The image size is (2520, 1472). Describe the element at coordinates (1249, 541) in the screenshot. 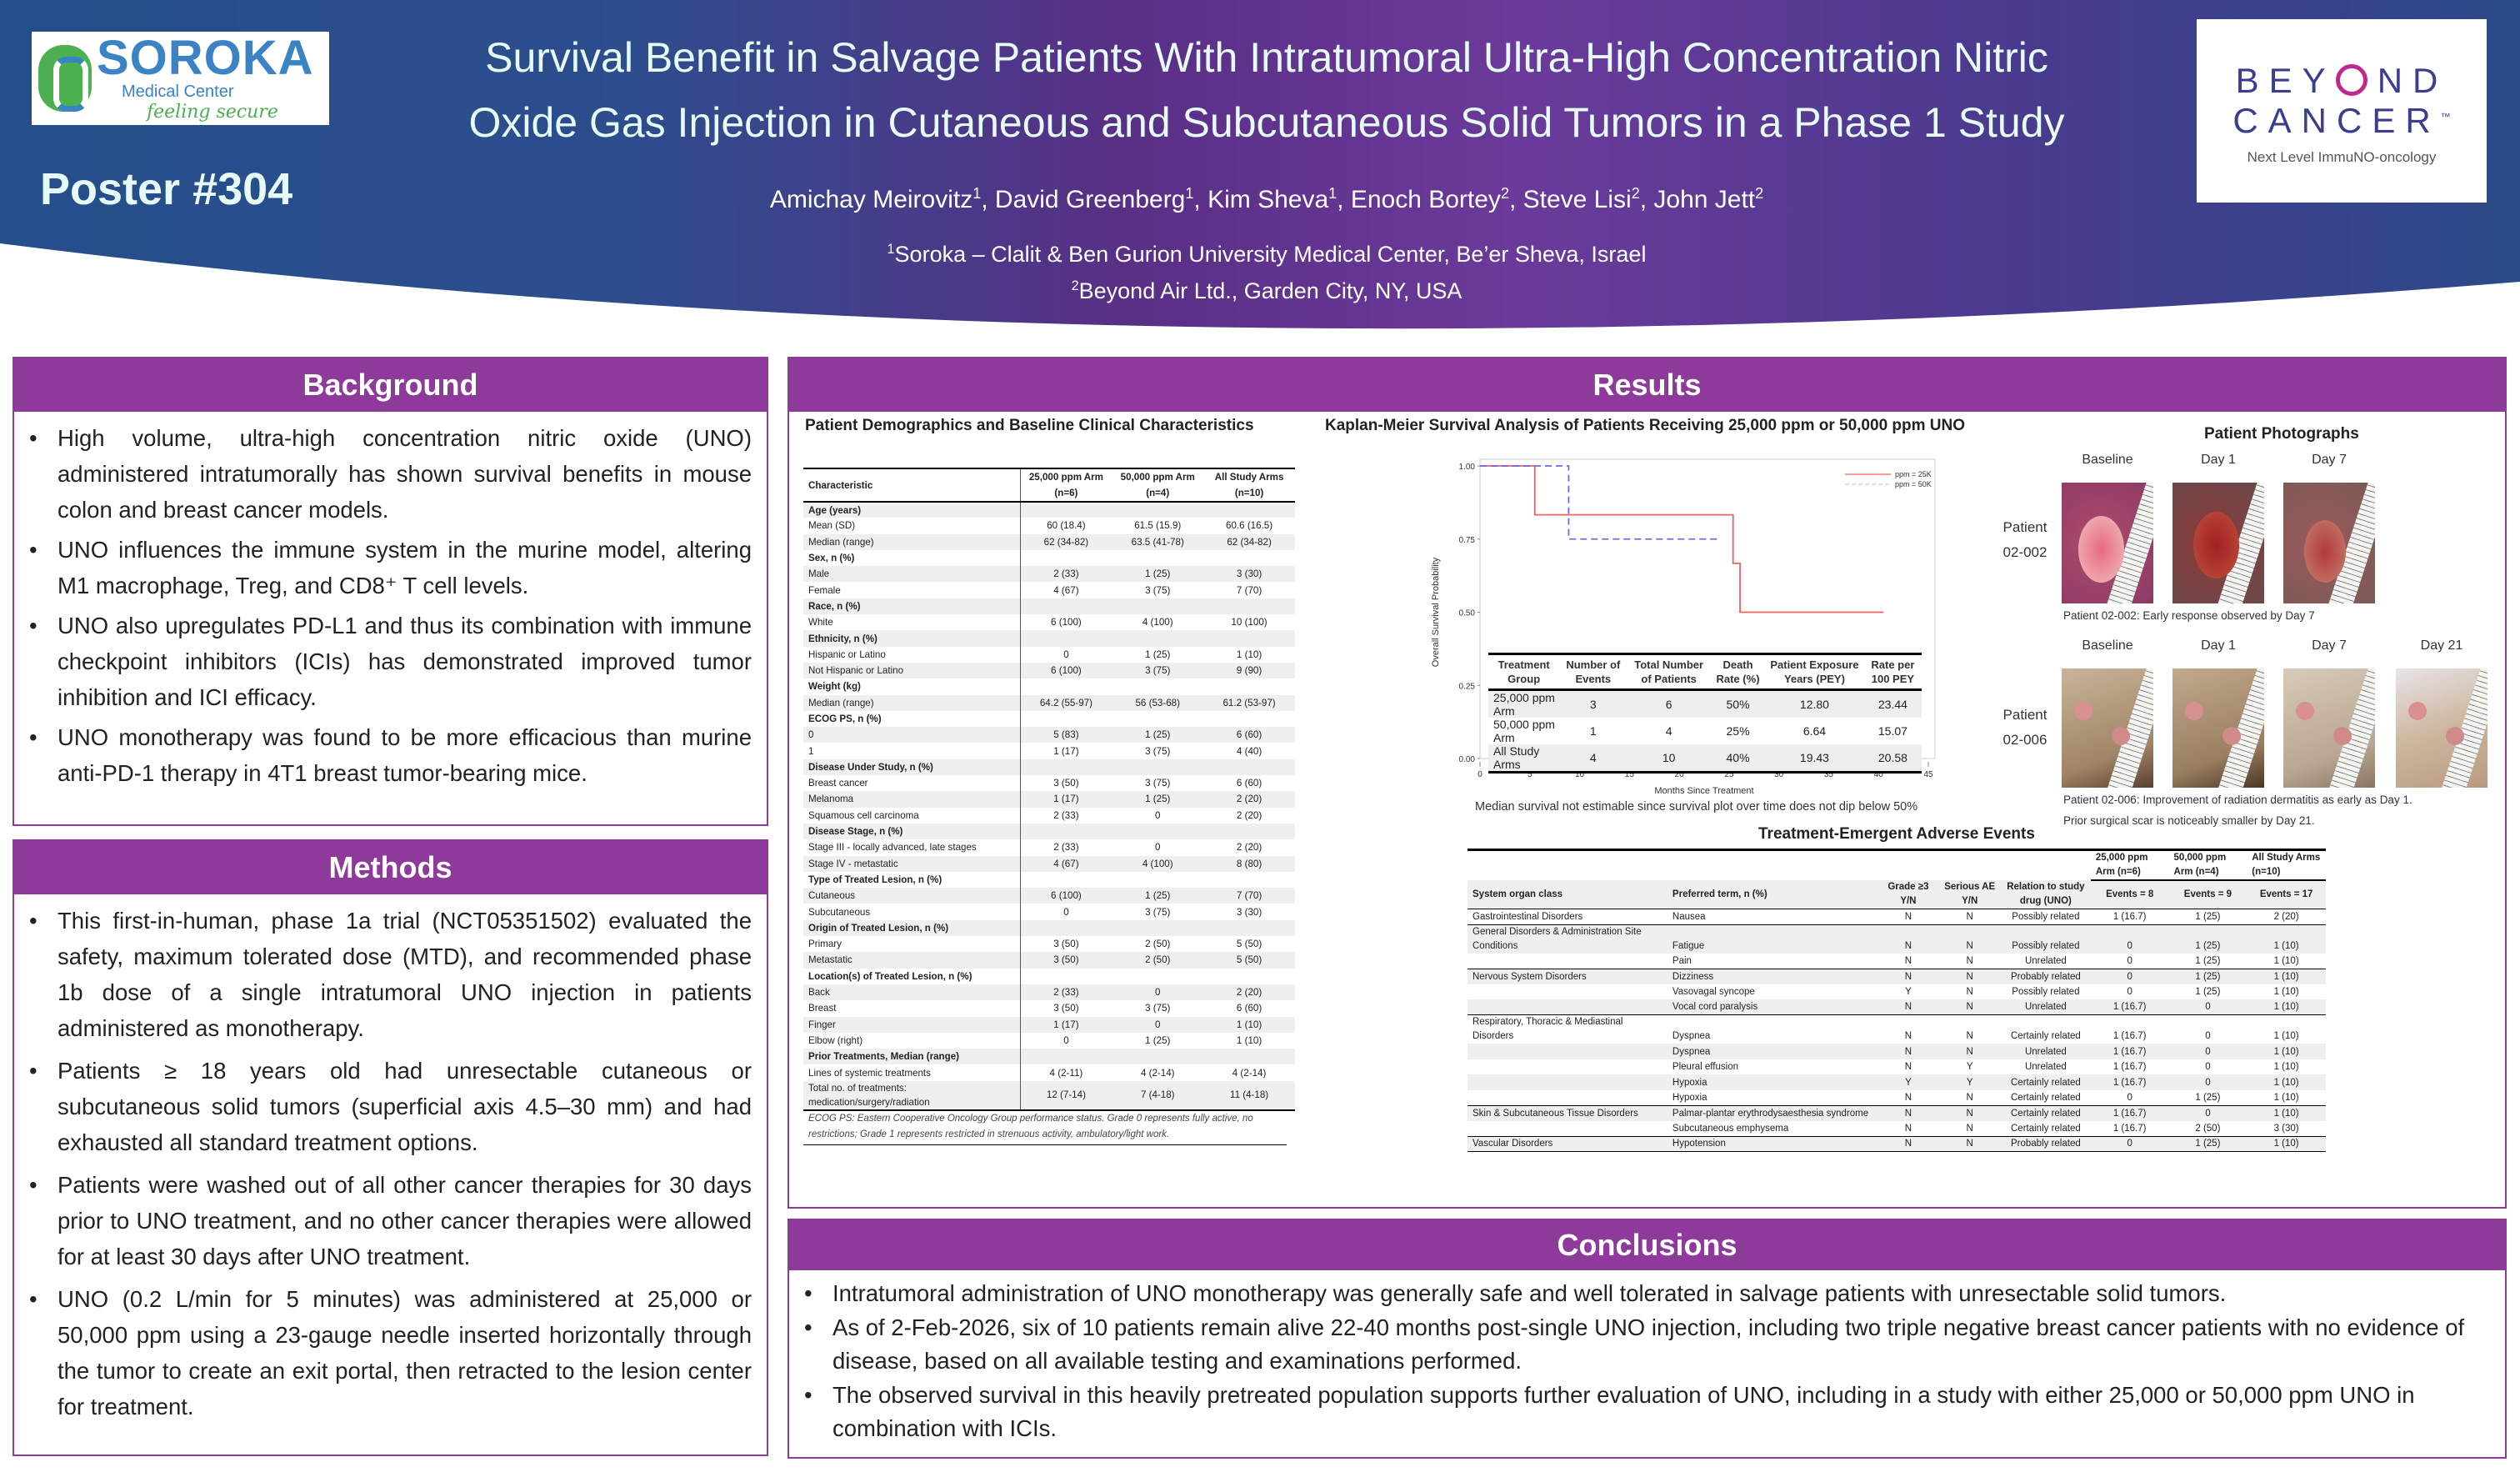

I see `cell-value: 62 (34-82)` at that location.